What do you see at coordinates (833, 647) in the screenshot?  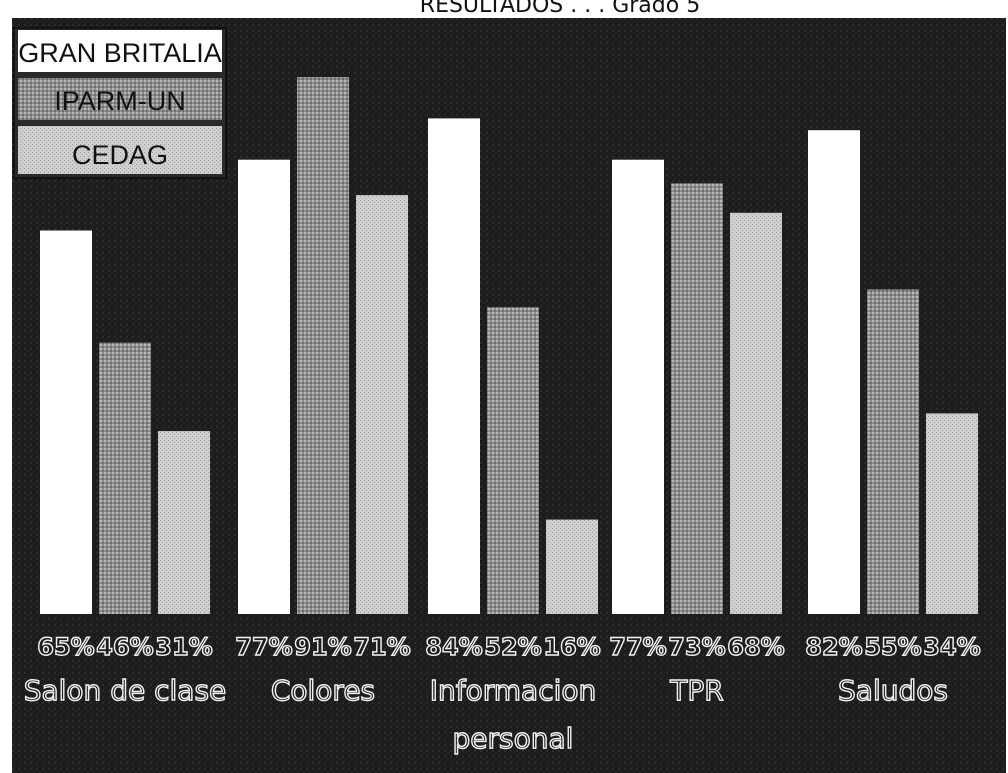 I see `value-label-4-0: 82%` at bounding box center [833, 647].